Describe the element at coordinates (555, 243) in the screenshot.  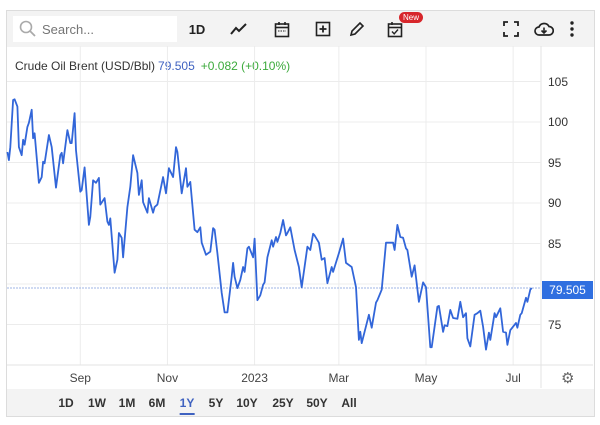
I see `y-tick-label: 85` at that location.